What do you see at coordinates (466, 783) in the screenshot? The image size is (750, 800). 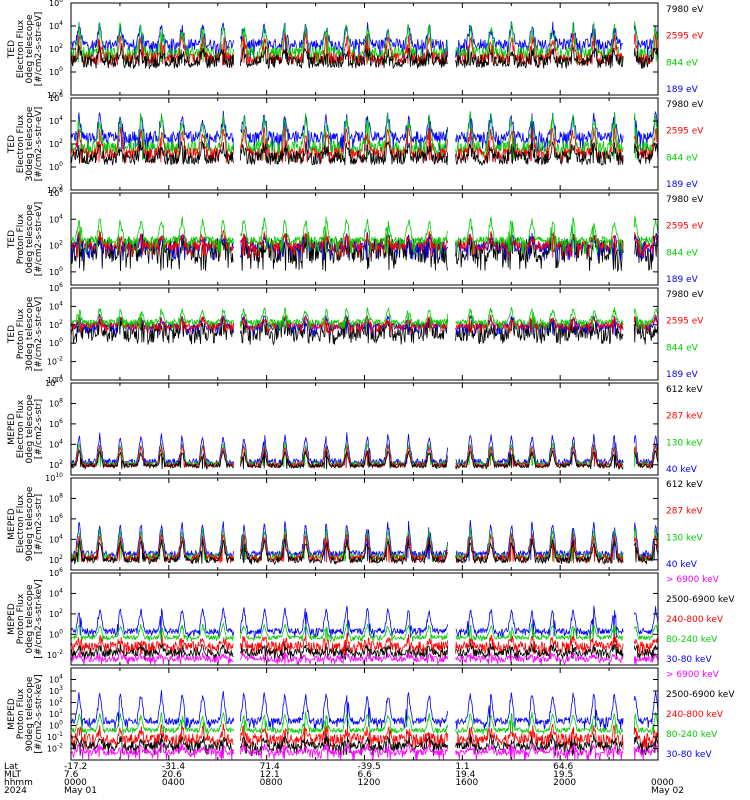 I see `footer-hhmm-value: 1600` at bounding box center [466, 783].